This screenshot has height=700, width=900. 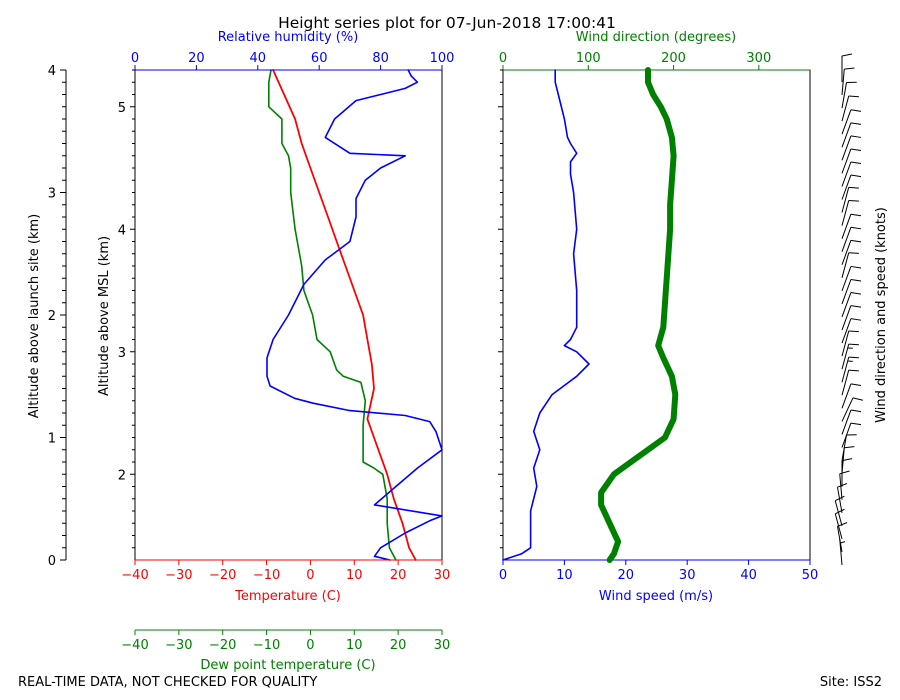 What do you see at coordinates (258, 58) in the screenshot?
I see `rh-tick-label: 40` at bounding box center [258, 58].